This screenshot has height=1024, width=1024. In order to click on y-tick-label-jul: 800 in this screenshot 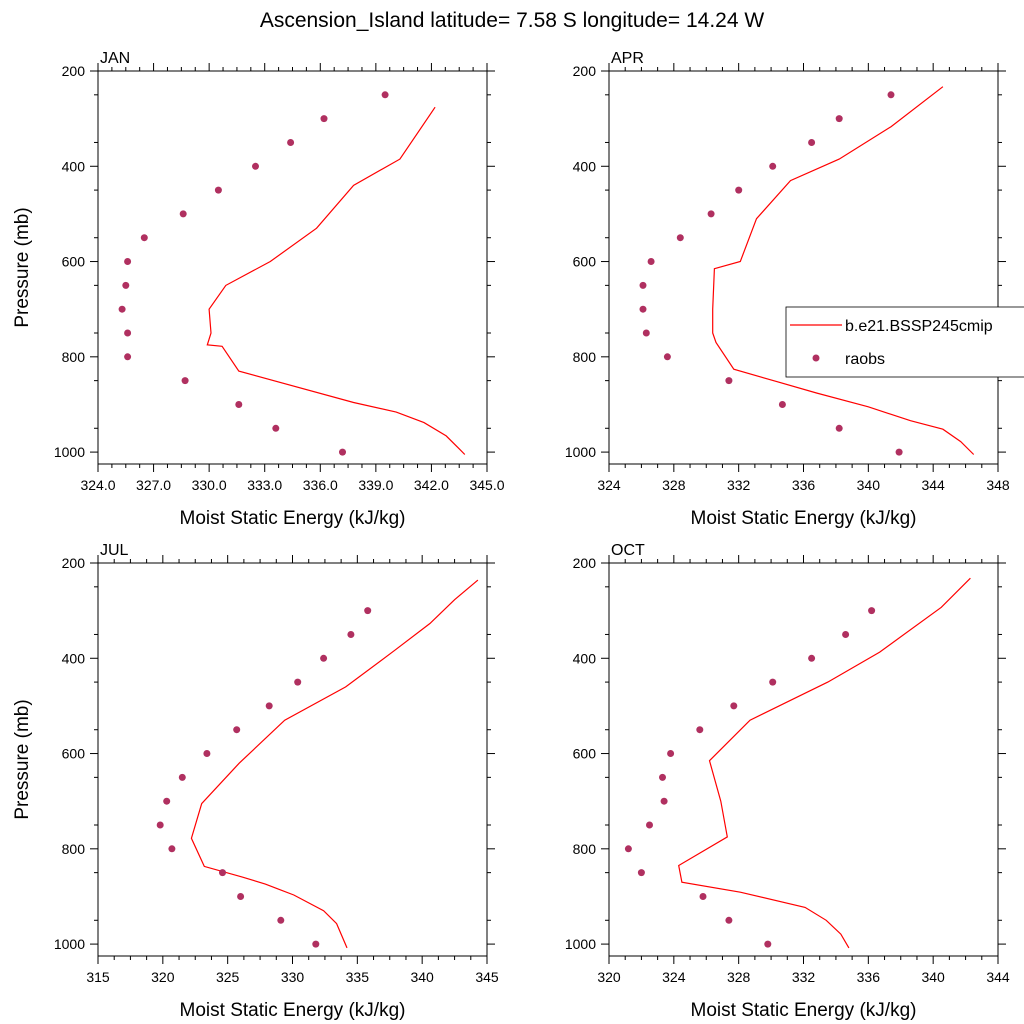, I will do `click(74, 849)`.